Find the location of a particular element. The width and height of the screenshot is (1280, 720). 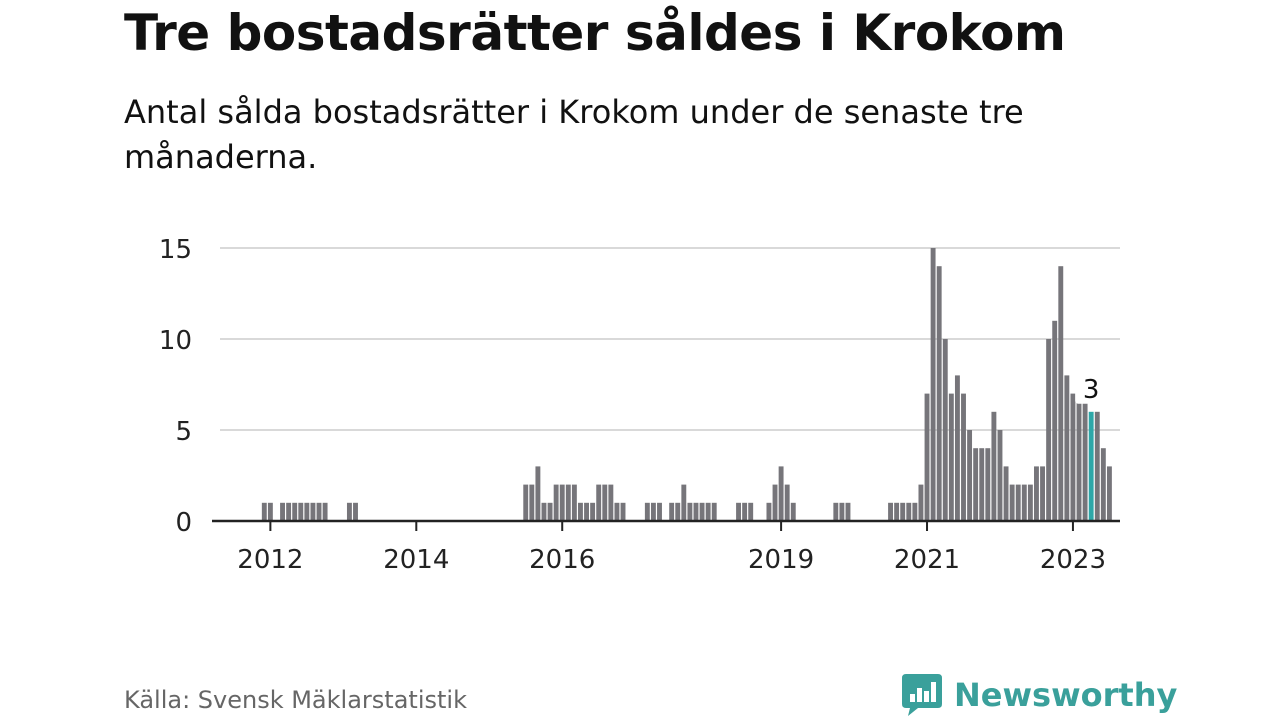

y-tick-label: 0 is located at coordinates (183, 523).